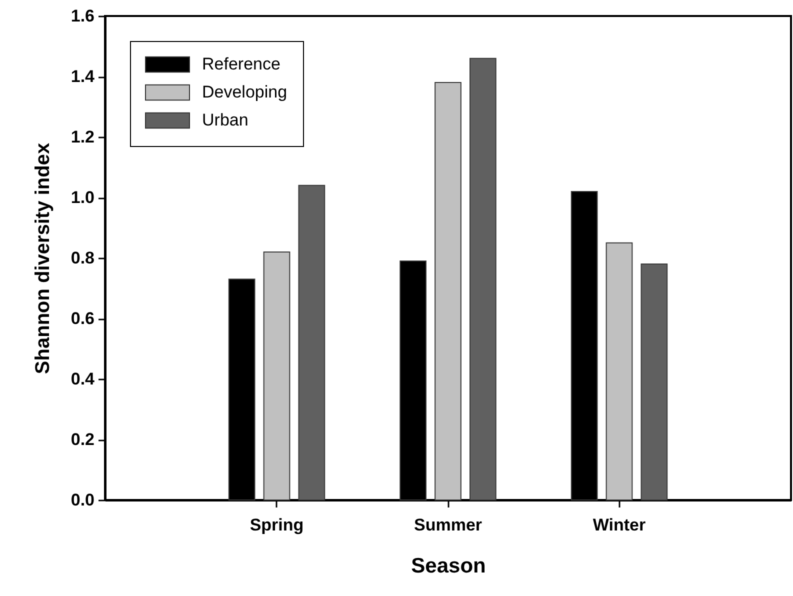 The width and height of the screenshot is (793, 596). I want to click on y-tick-label: 0.8, so click(82, 258).